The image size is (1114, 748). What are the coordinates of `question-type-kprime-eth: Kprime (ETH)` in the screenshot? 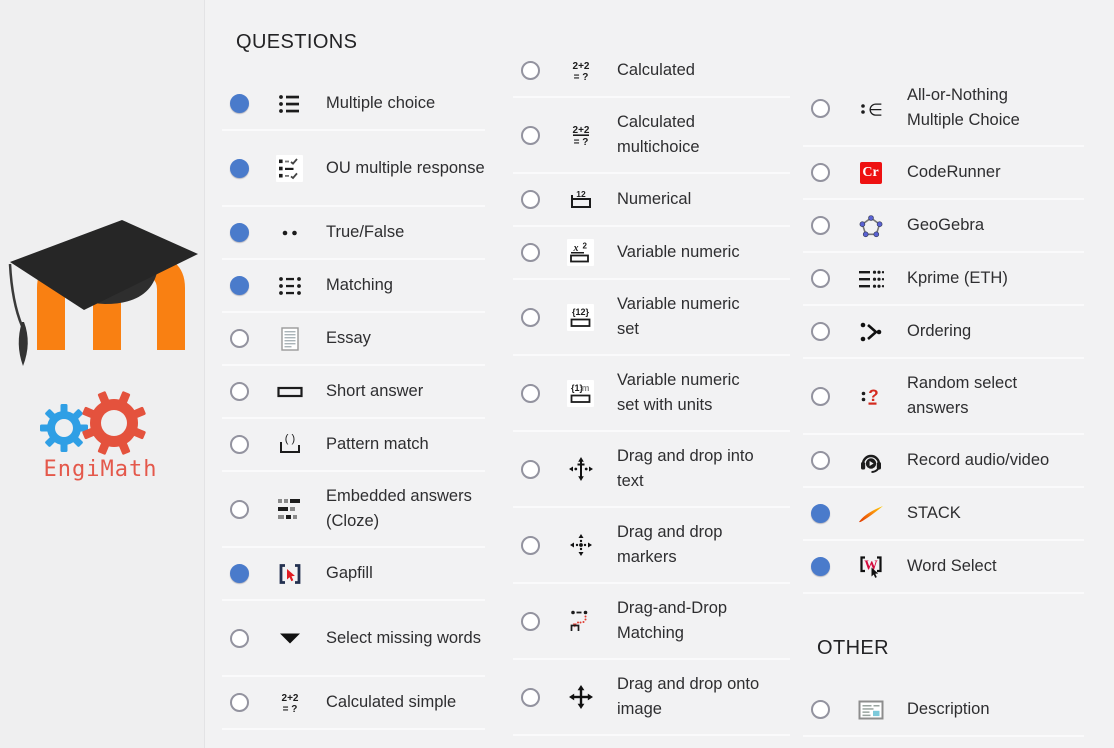 It's located at (943, 279).